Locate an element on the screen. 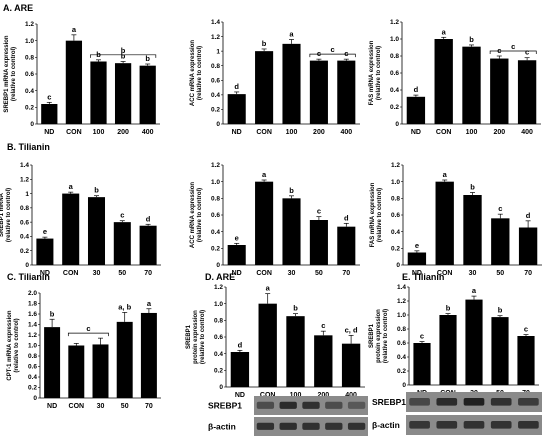  y-axis-label: FAS mRNA expression is located at coordinates (372, 72).